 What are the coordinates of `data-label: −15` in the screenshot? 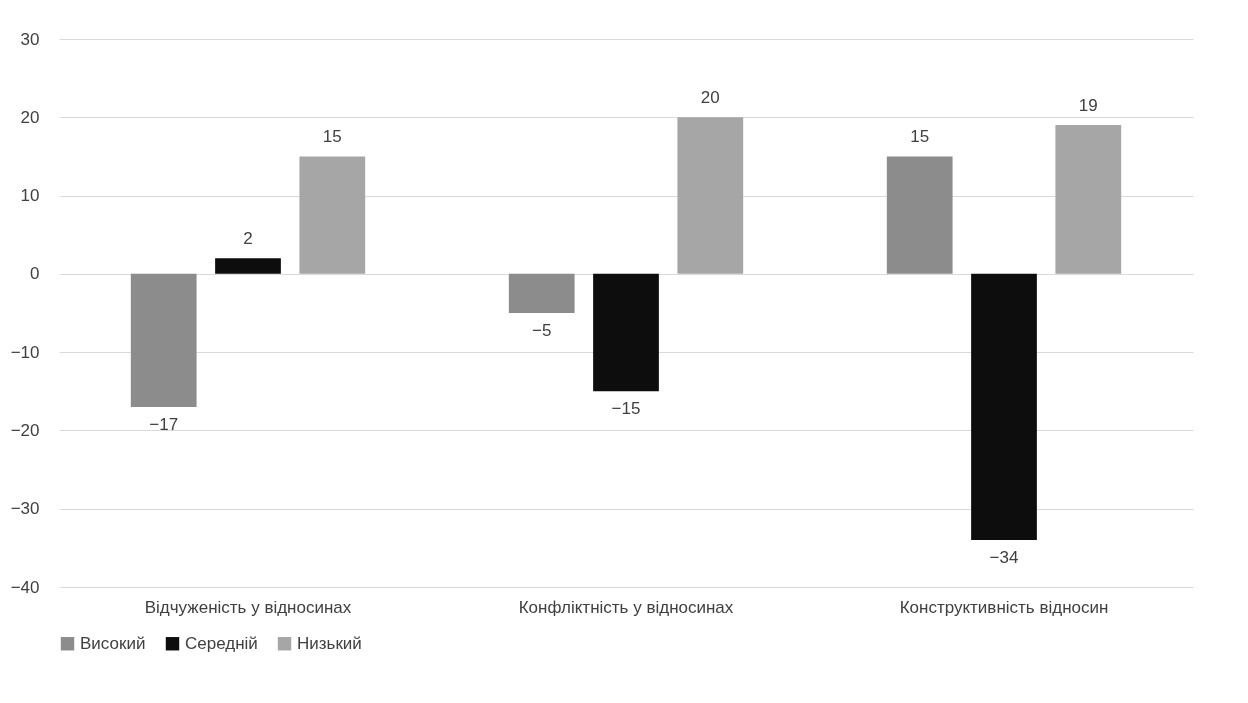 It's located at (626, 409).